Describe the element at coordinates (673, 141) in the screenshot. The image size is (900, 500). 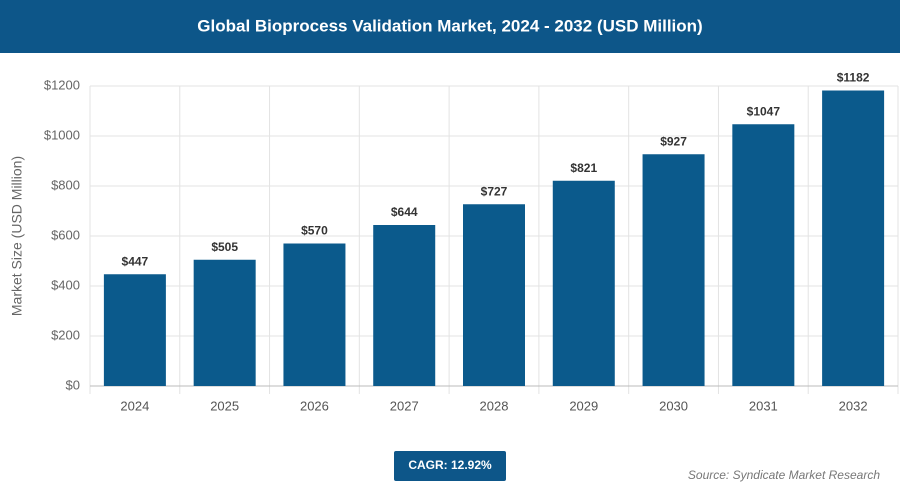
I see `value-label: $927` at that location.